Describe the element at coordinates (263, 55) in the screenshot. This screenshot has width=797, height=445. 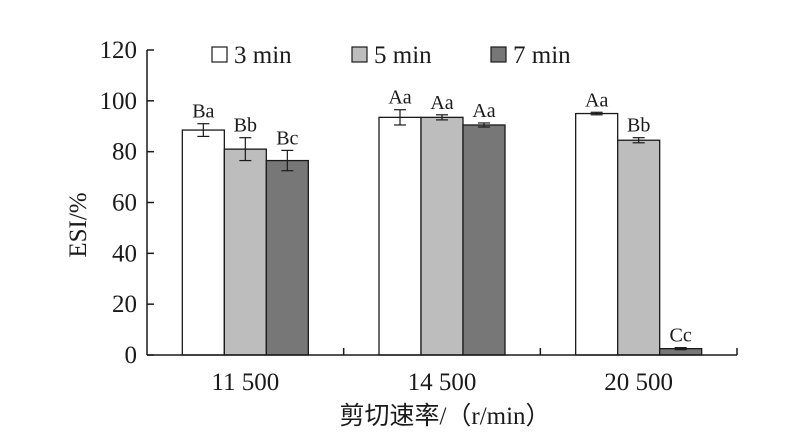
I see `legend-label: 3 min` at that location.